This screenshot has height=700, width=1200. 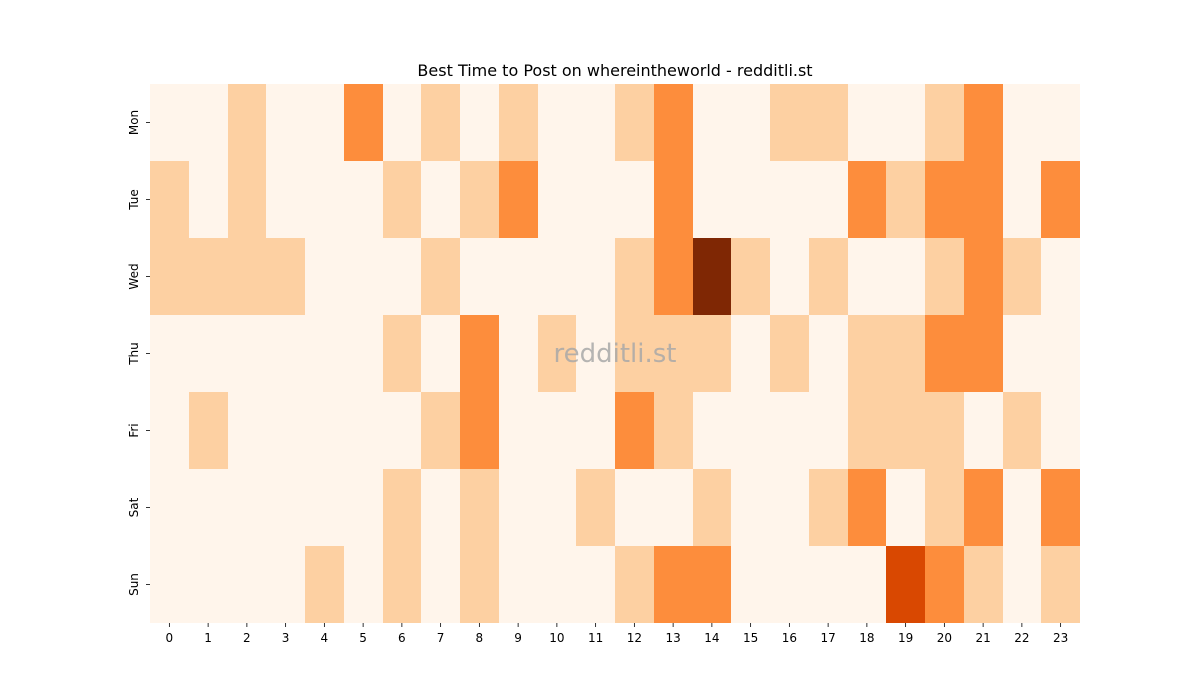 I want to click on x-tick-label: 4, so click(x=325, y=638).